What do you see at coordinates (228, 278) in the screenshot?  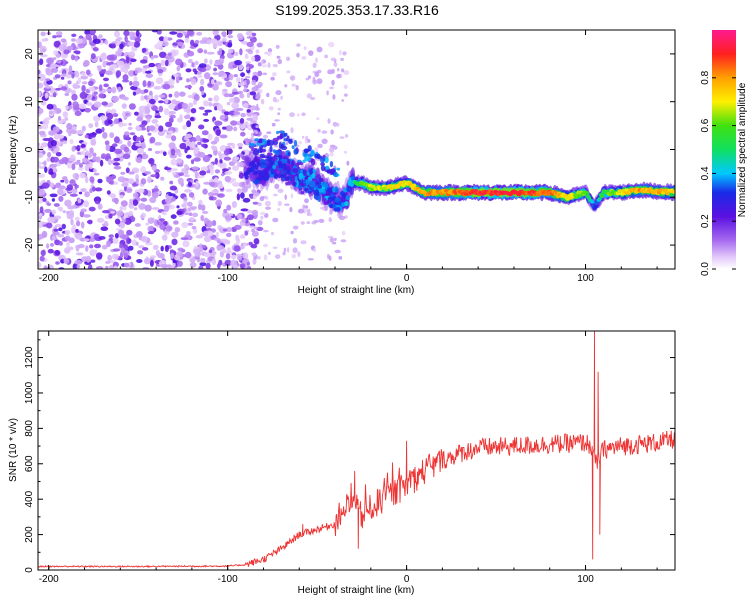 I see `x-tick-label: -100` at bounding box center [228, 278].